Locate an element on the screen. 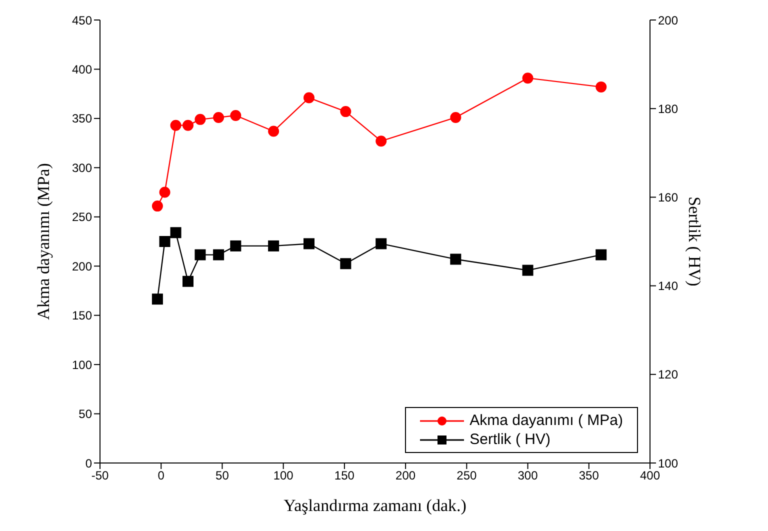  x-tick-label: 150 is located at coordinates (344, 475).